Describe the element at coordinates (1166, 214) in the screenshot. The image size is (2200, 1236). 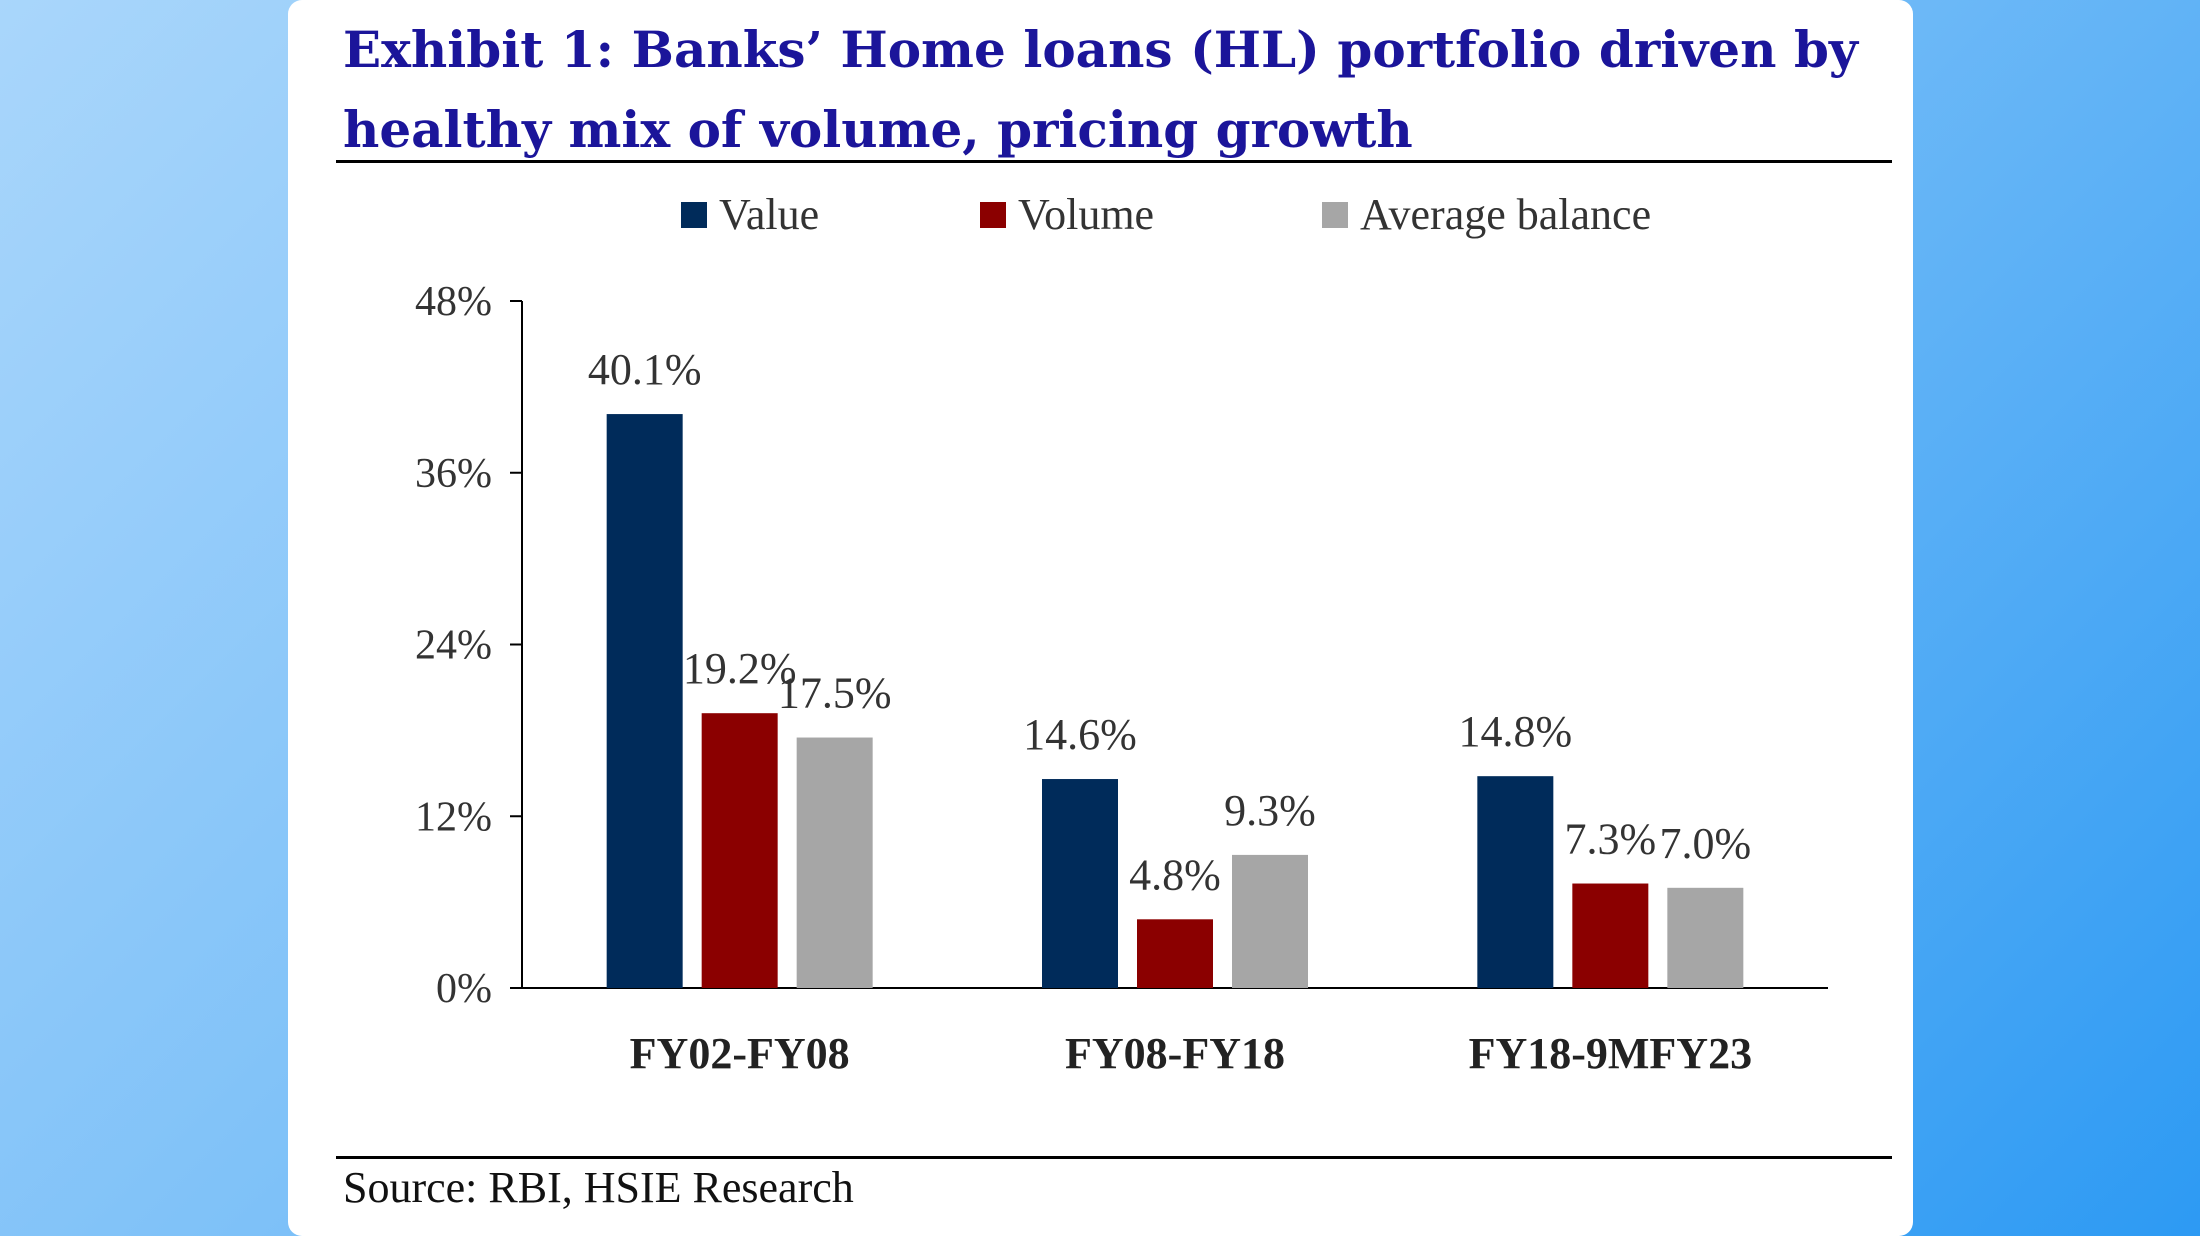
I see `chart-legend: Value Volume Average balance` at that location.